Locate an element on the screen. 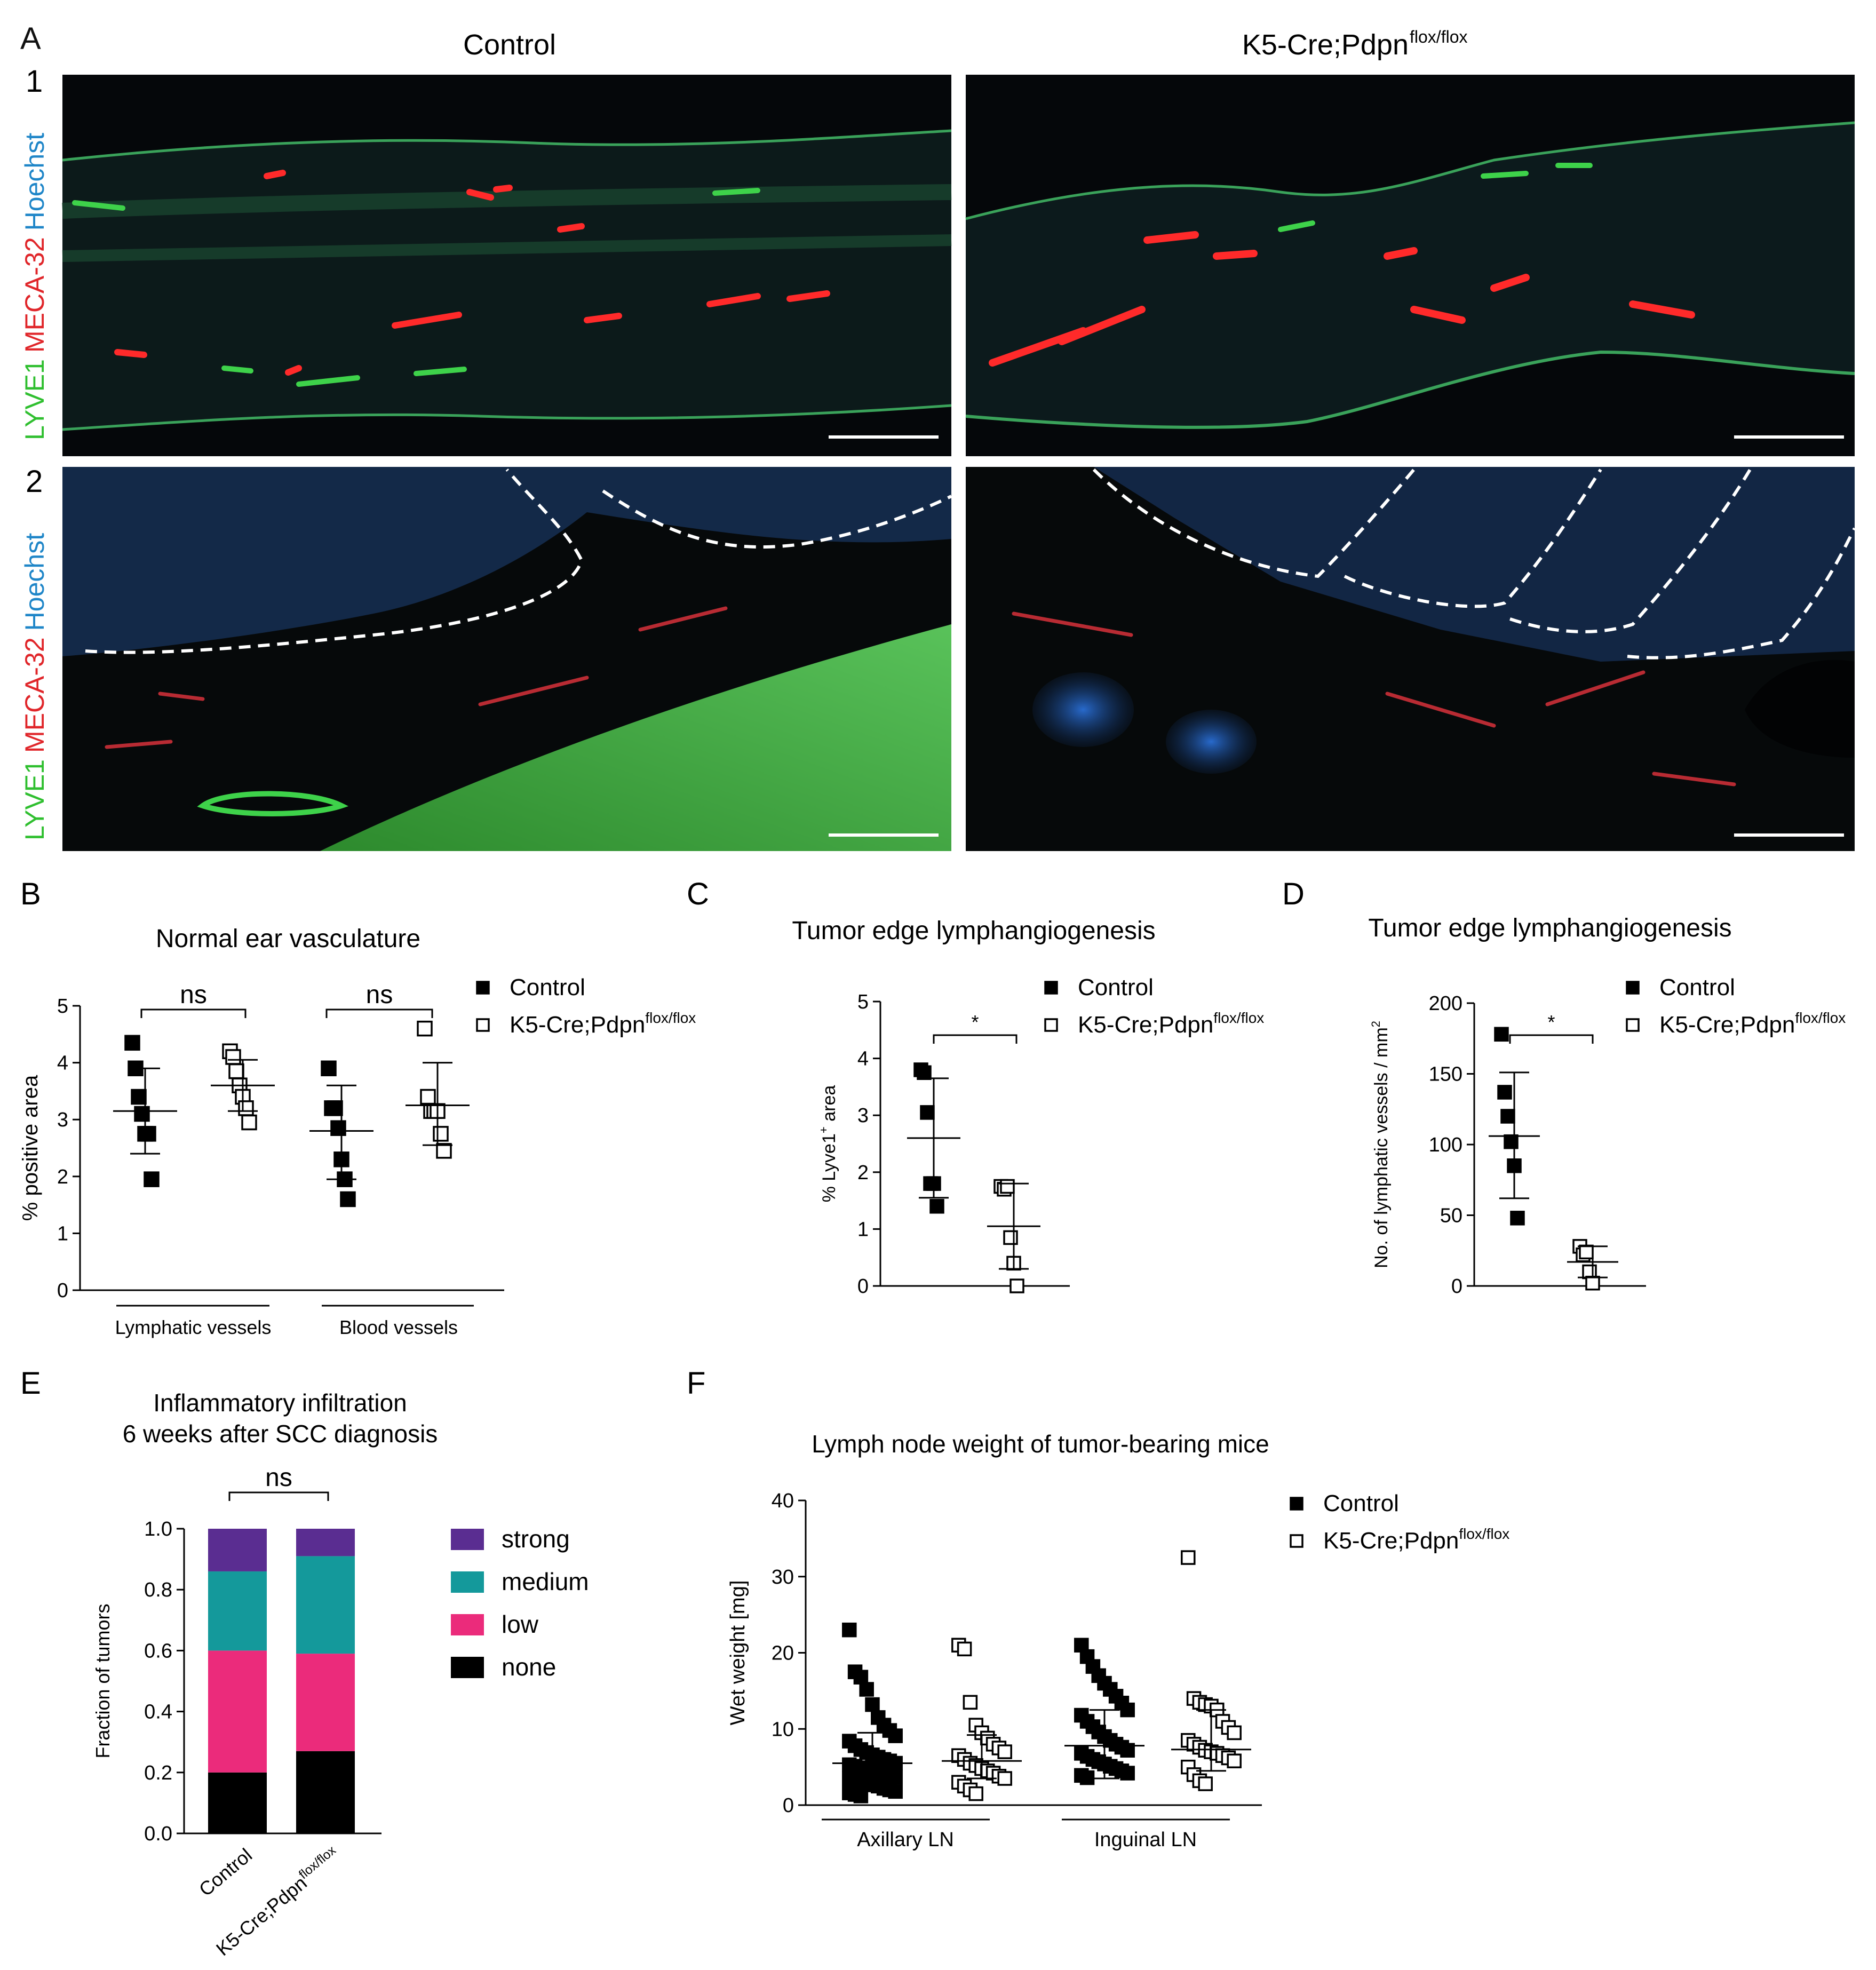 Image resolution: width=1876 pixels, height=1970 pixels. y-tick-label: 100 is located at coordinates (1445, 1145).